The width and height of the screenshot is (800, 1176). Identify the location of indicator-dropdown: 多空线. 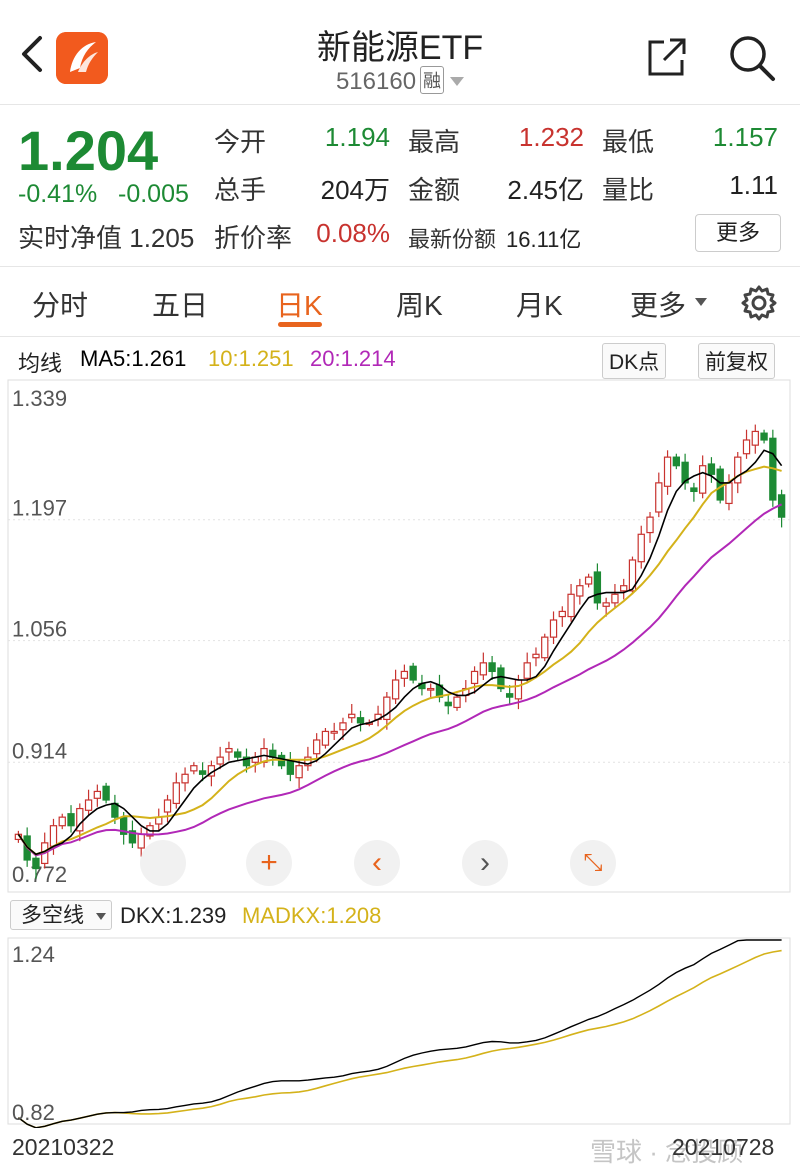
(61, 915).